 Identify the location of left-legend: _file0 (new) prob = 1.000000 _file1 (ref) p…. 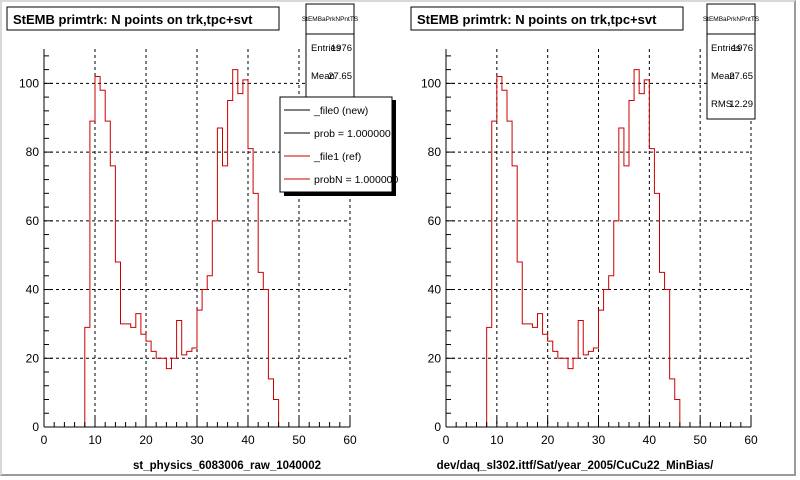
(339, 146).